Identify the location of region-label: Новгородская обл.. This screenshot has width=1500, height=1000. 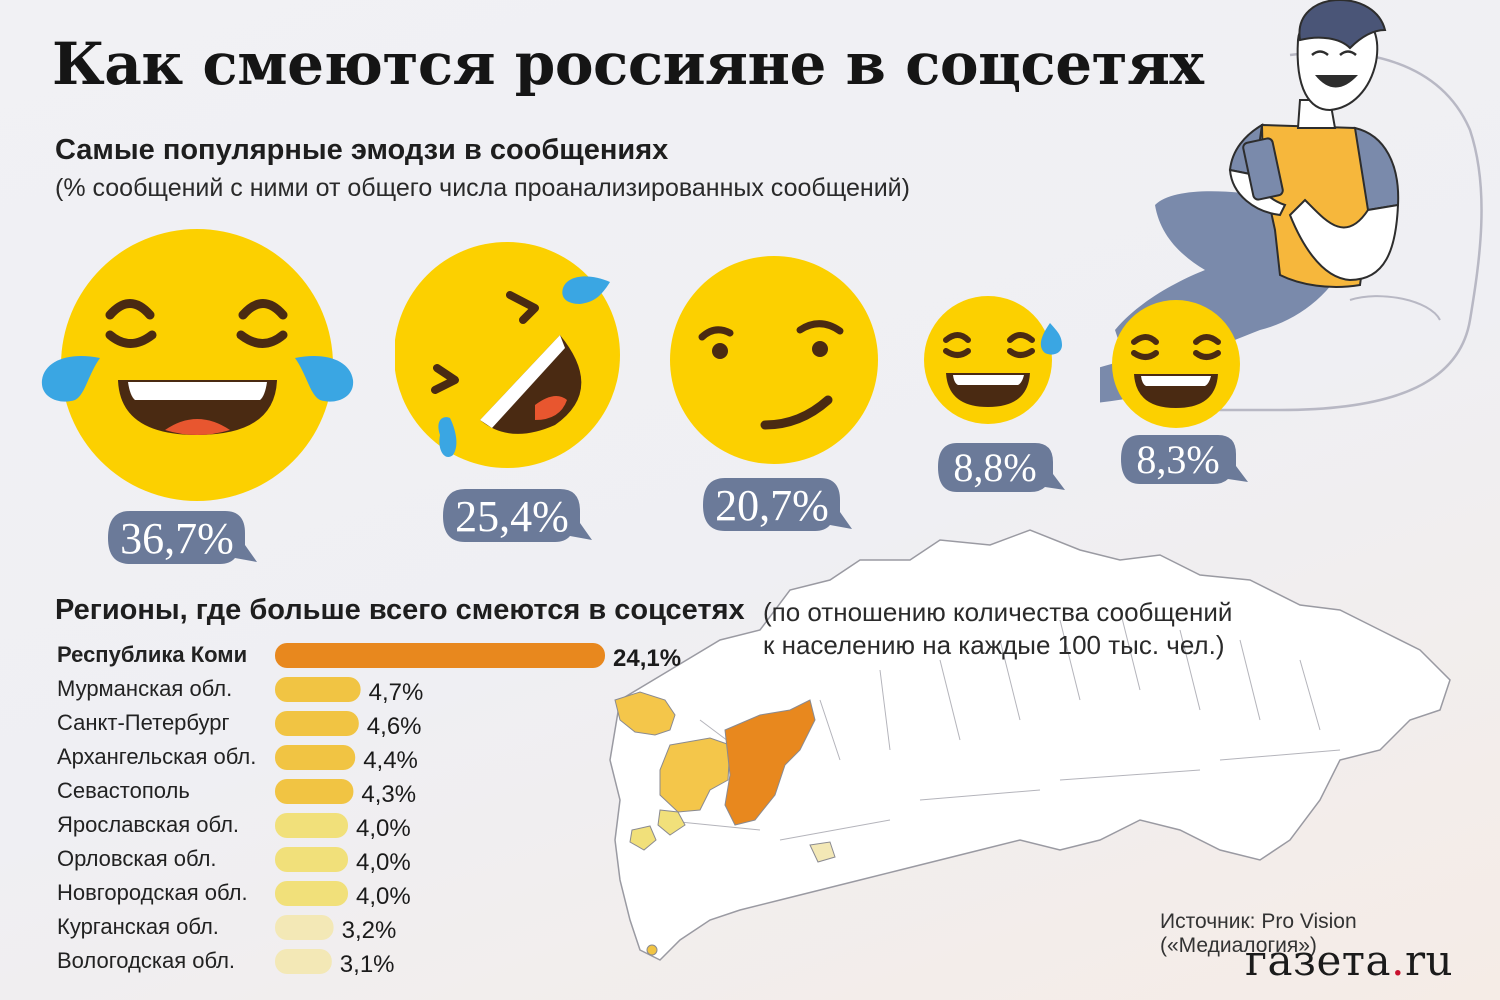
(152, 892).